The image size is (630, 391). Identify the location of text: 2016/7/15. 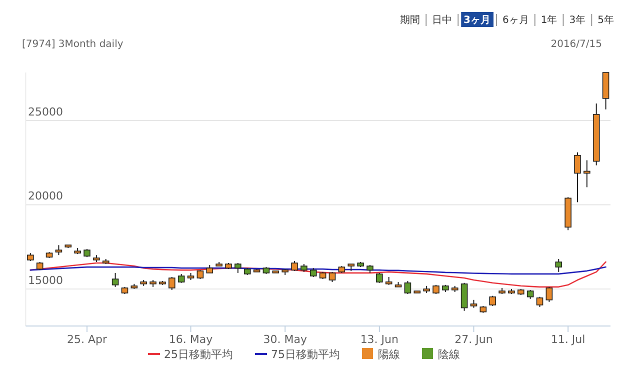
(576, 44).